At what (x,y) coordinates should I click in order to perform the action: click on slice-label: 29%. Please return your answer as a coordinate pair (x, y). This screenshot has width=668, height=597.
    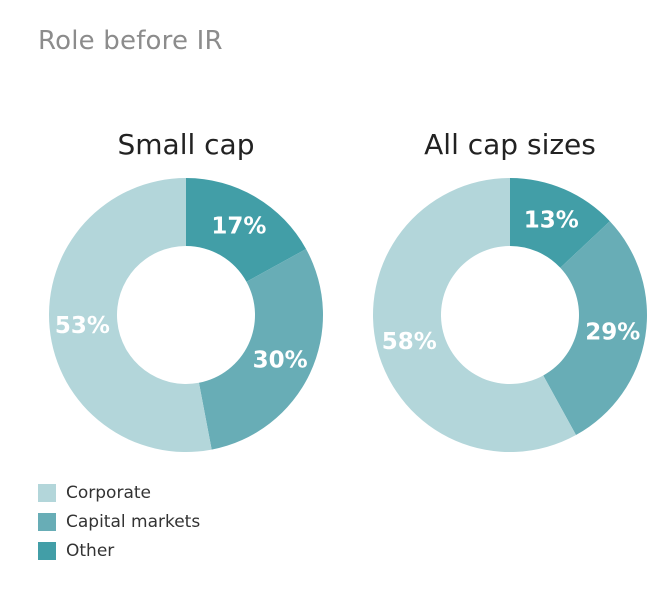
    Looking at the image, I should click on (612, 332).